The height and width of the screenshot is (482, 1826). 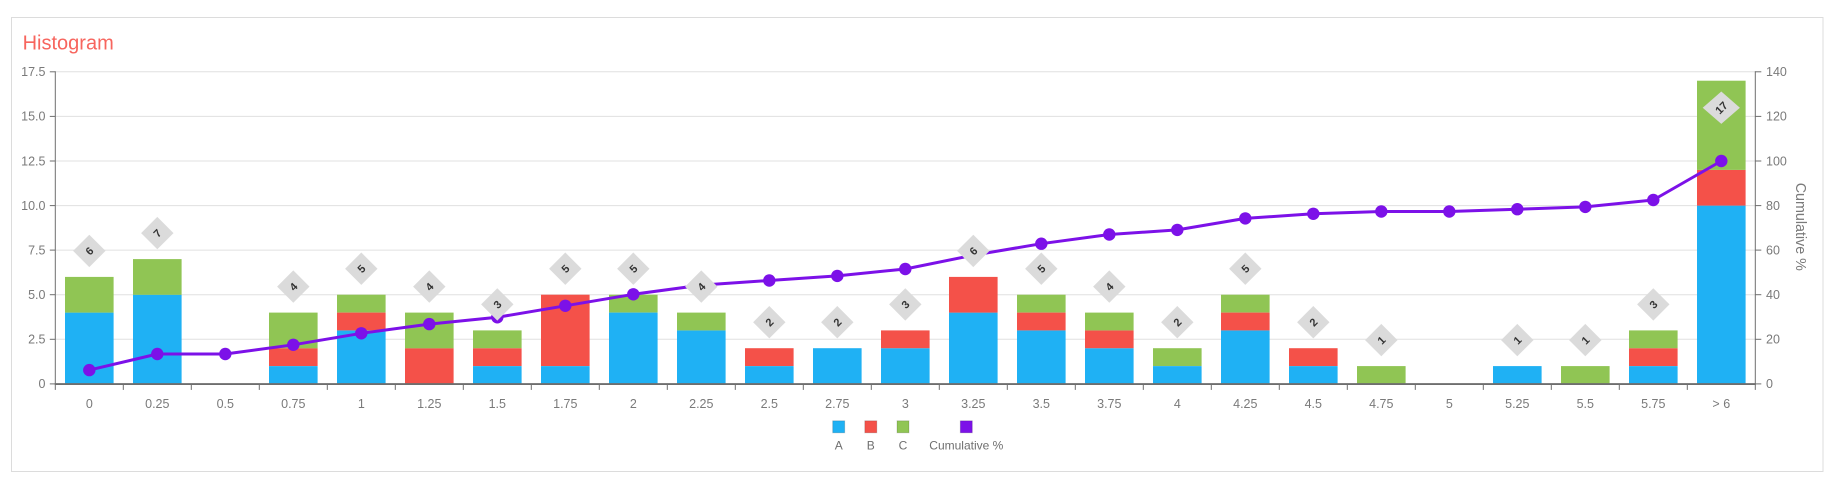 I want to click on svg-text: 4.75, so click(x=1381, y=404).